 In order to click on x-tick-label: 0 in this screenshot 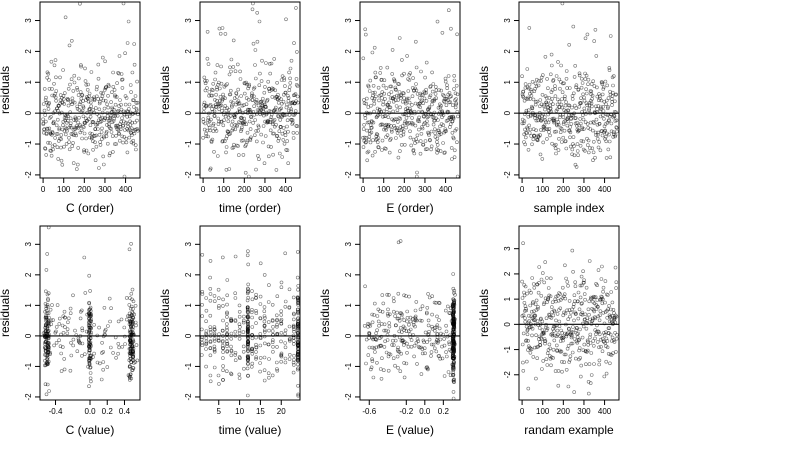, I will do `click(522, 189)`.